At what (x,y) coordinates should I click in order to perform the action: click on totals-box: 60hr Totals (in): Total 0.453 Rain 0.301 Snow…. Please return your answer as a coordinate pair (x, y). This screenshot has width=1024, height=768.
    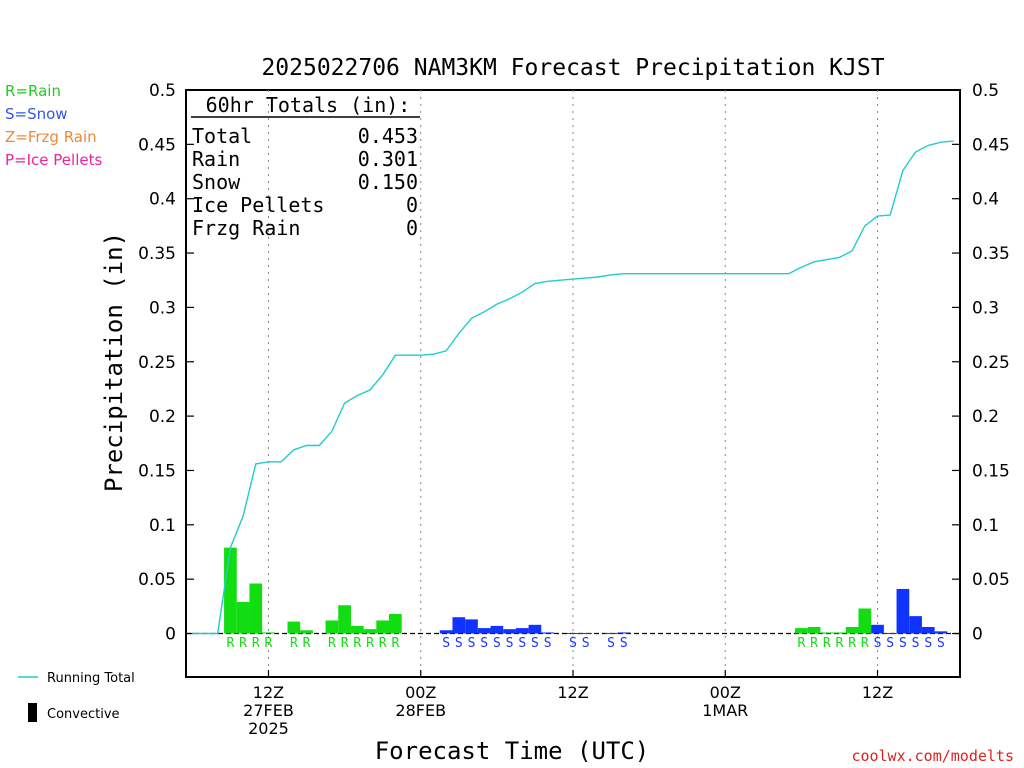
    Looking at the image, I should click on (305, 166).